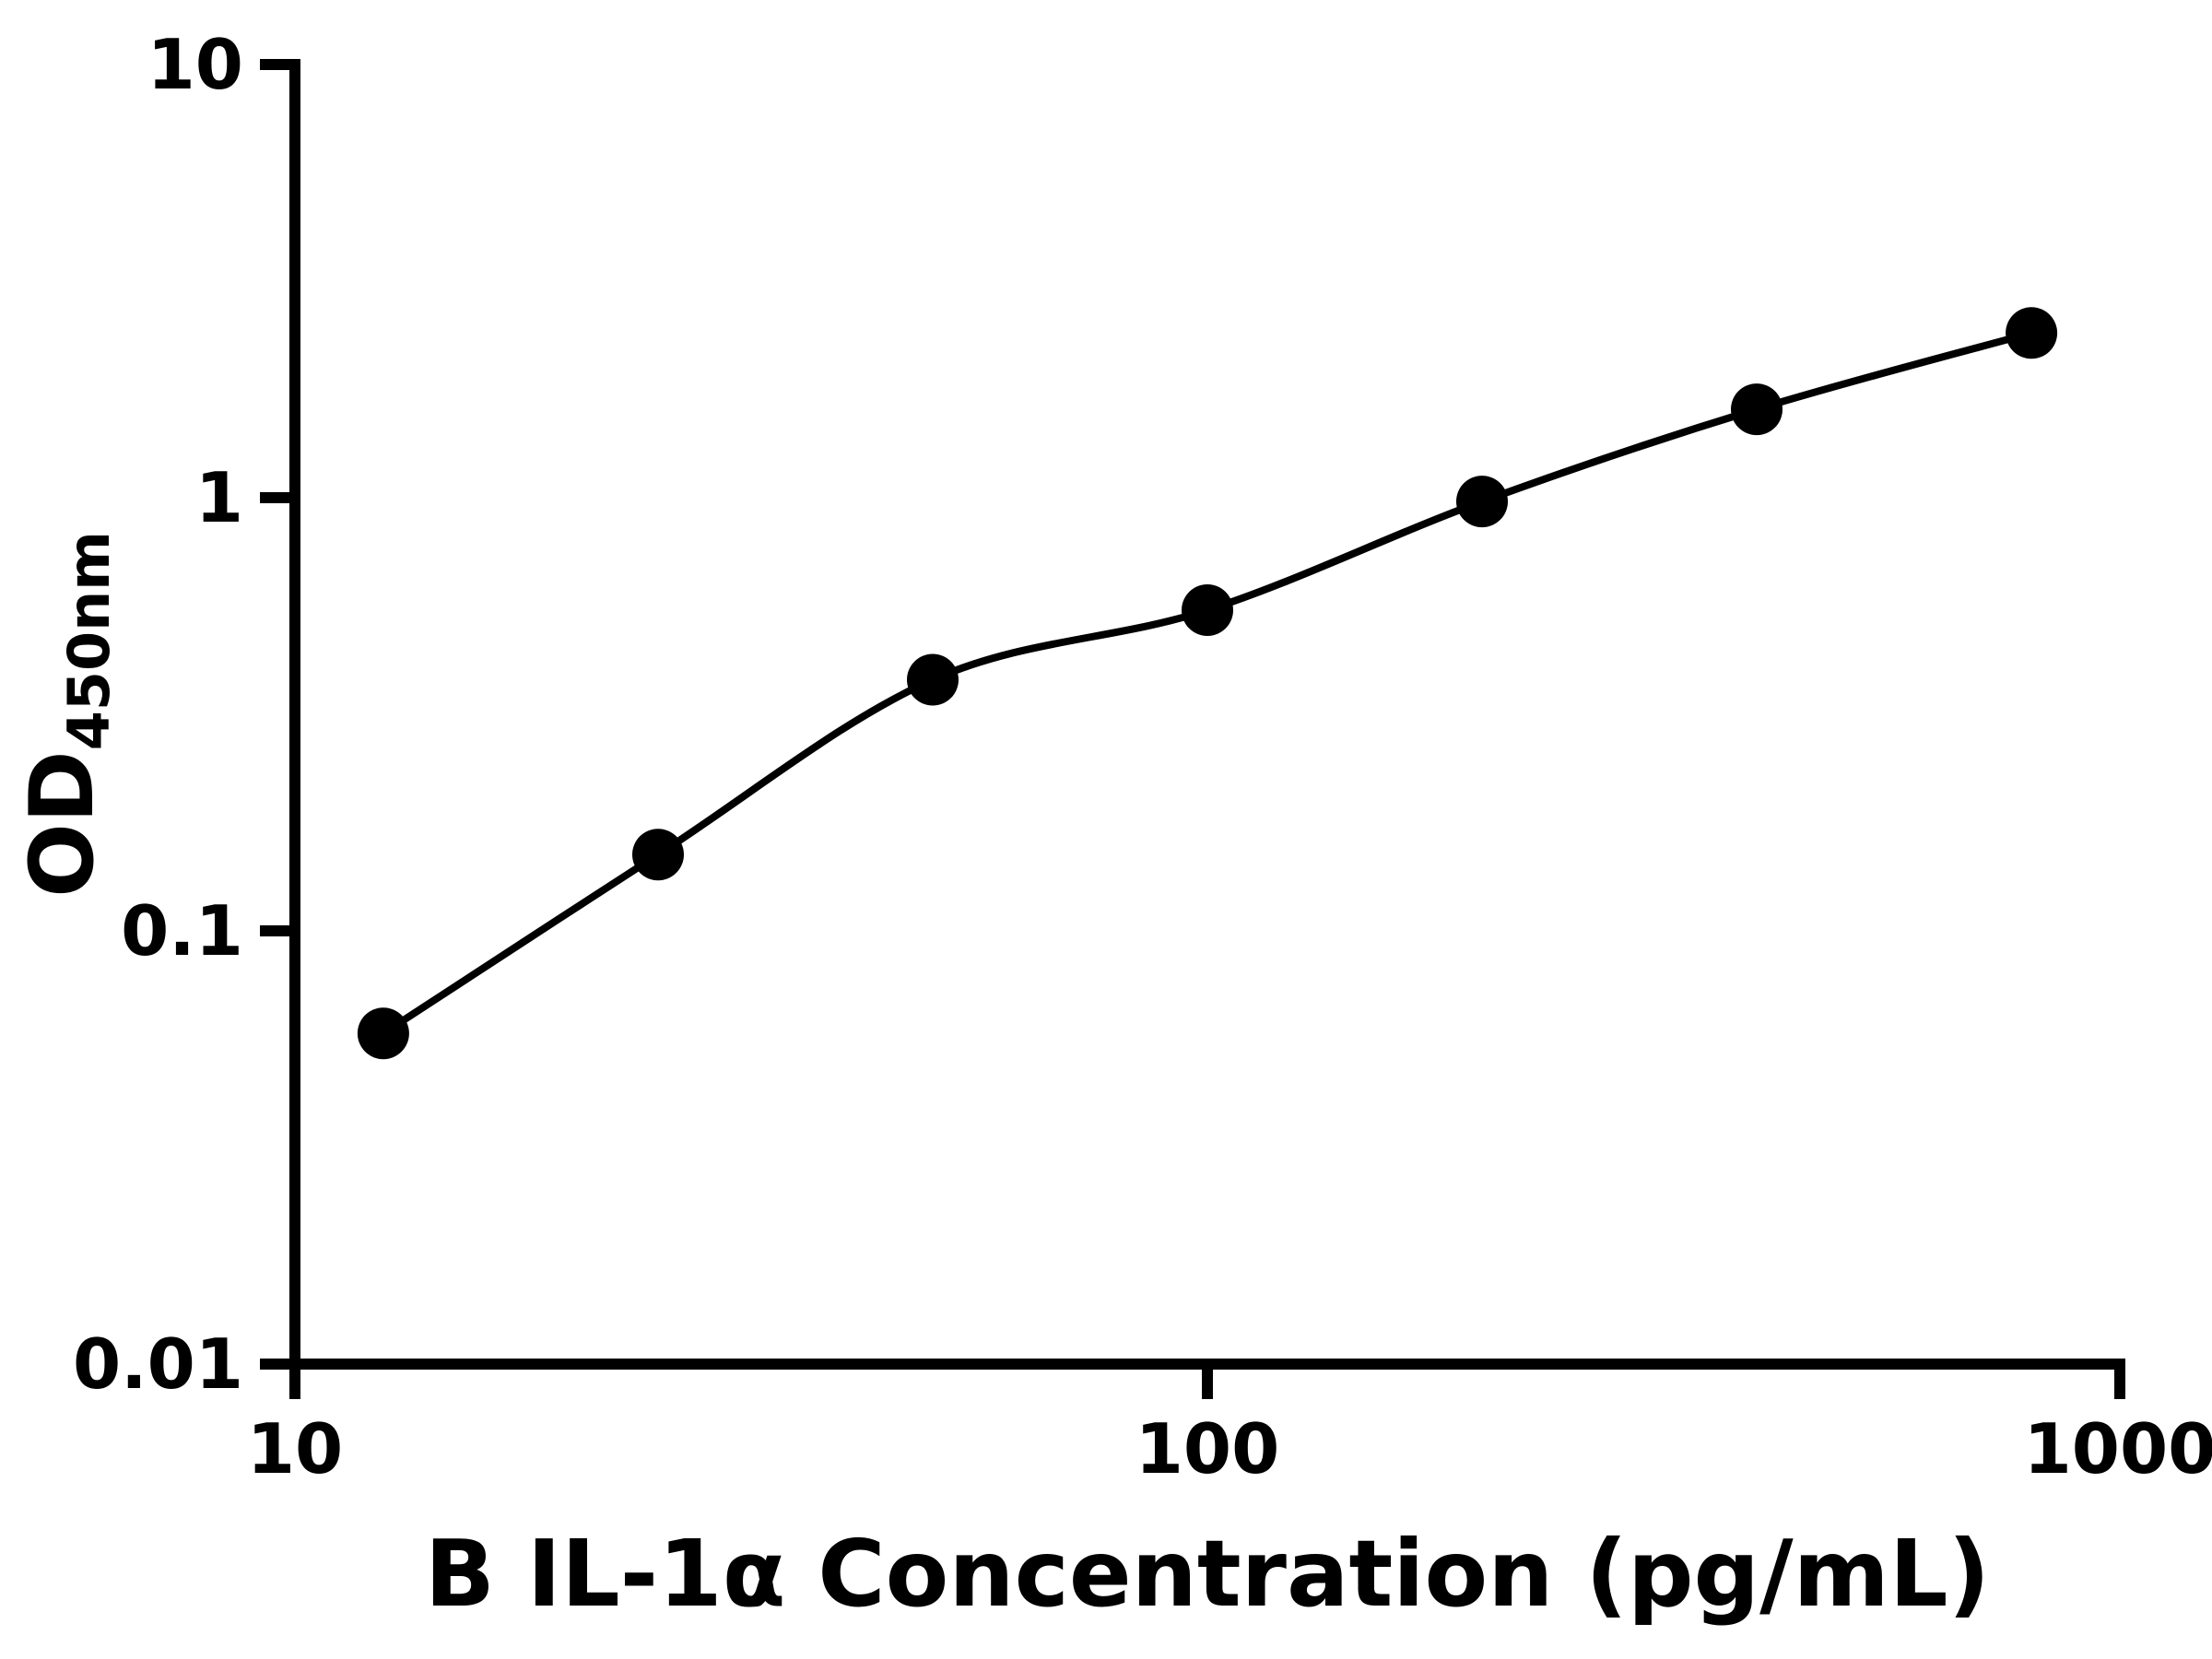 The width and height of the screenshot is (2212, 1659). What do you see at coordinates (295, 1448) in the screenshot?
I see `x-tick-label: 10` at bounding box center [295, 1448].